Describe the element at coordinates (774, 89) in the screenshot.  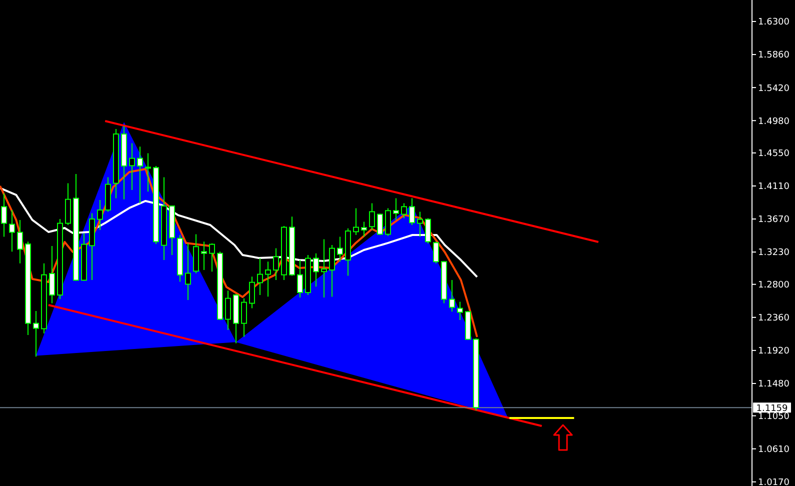
I see `y-tick-label: 1.5420` at that location.